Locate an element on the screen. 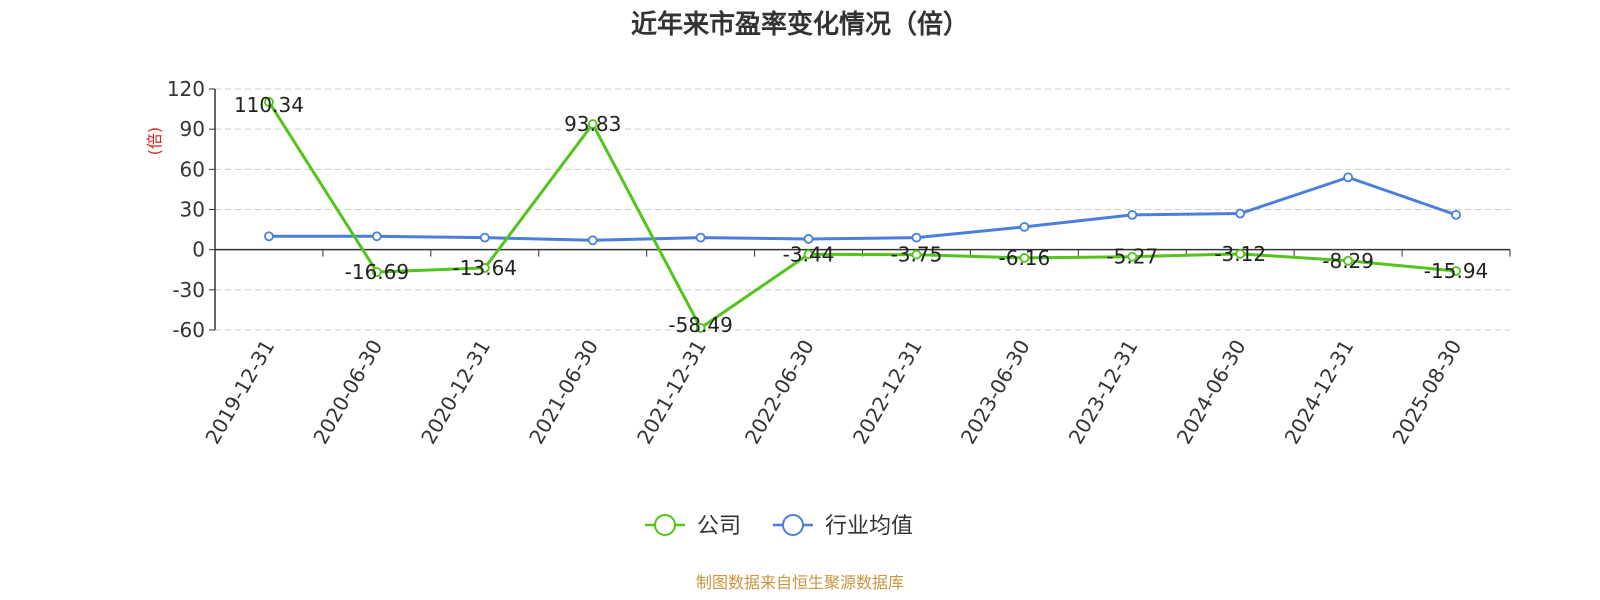 This screenshot has width=1600, height=600. legend-label: 行业均值 is located at coordinates (869, 526).